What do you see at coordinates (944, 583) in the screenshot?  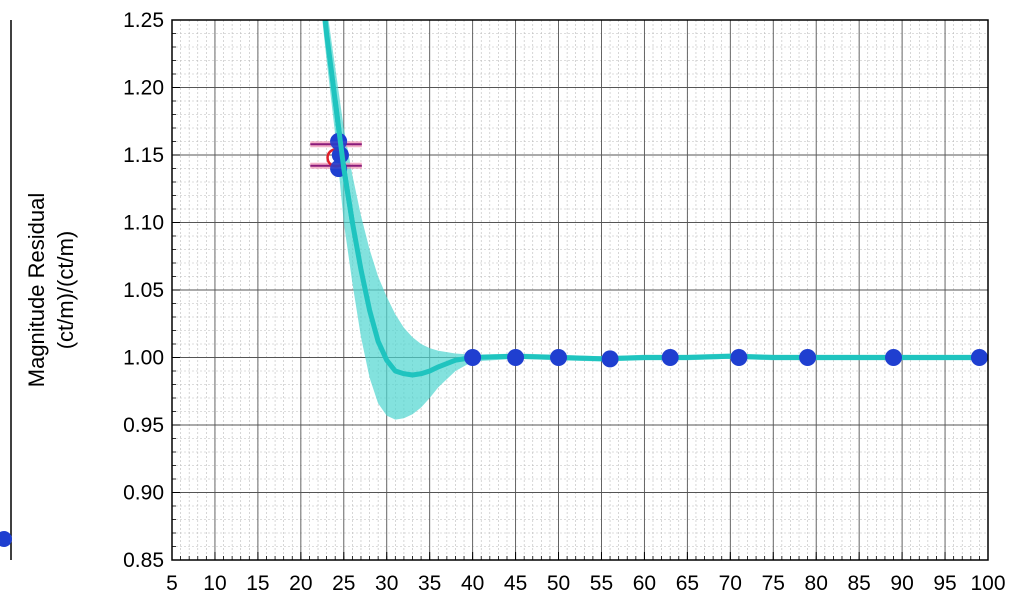 I see `x-tick-label: 95` at bounding box center [944, 583].